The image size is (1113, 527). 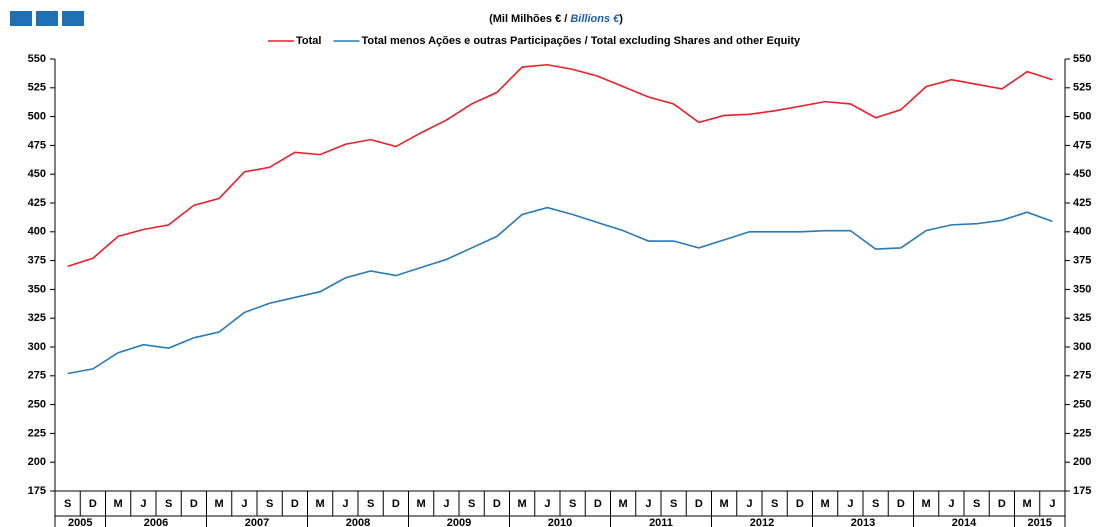 I want to click on y-tick-label: 375, so click(x=37, y=261).